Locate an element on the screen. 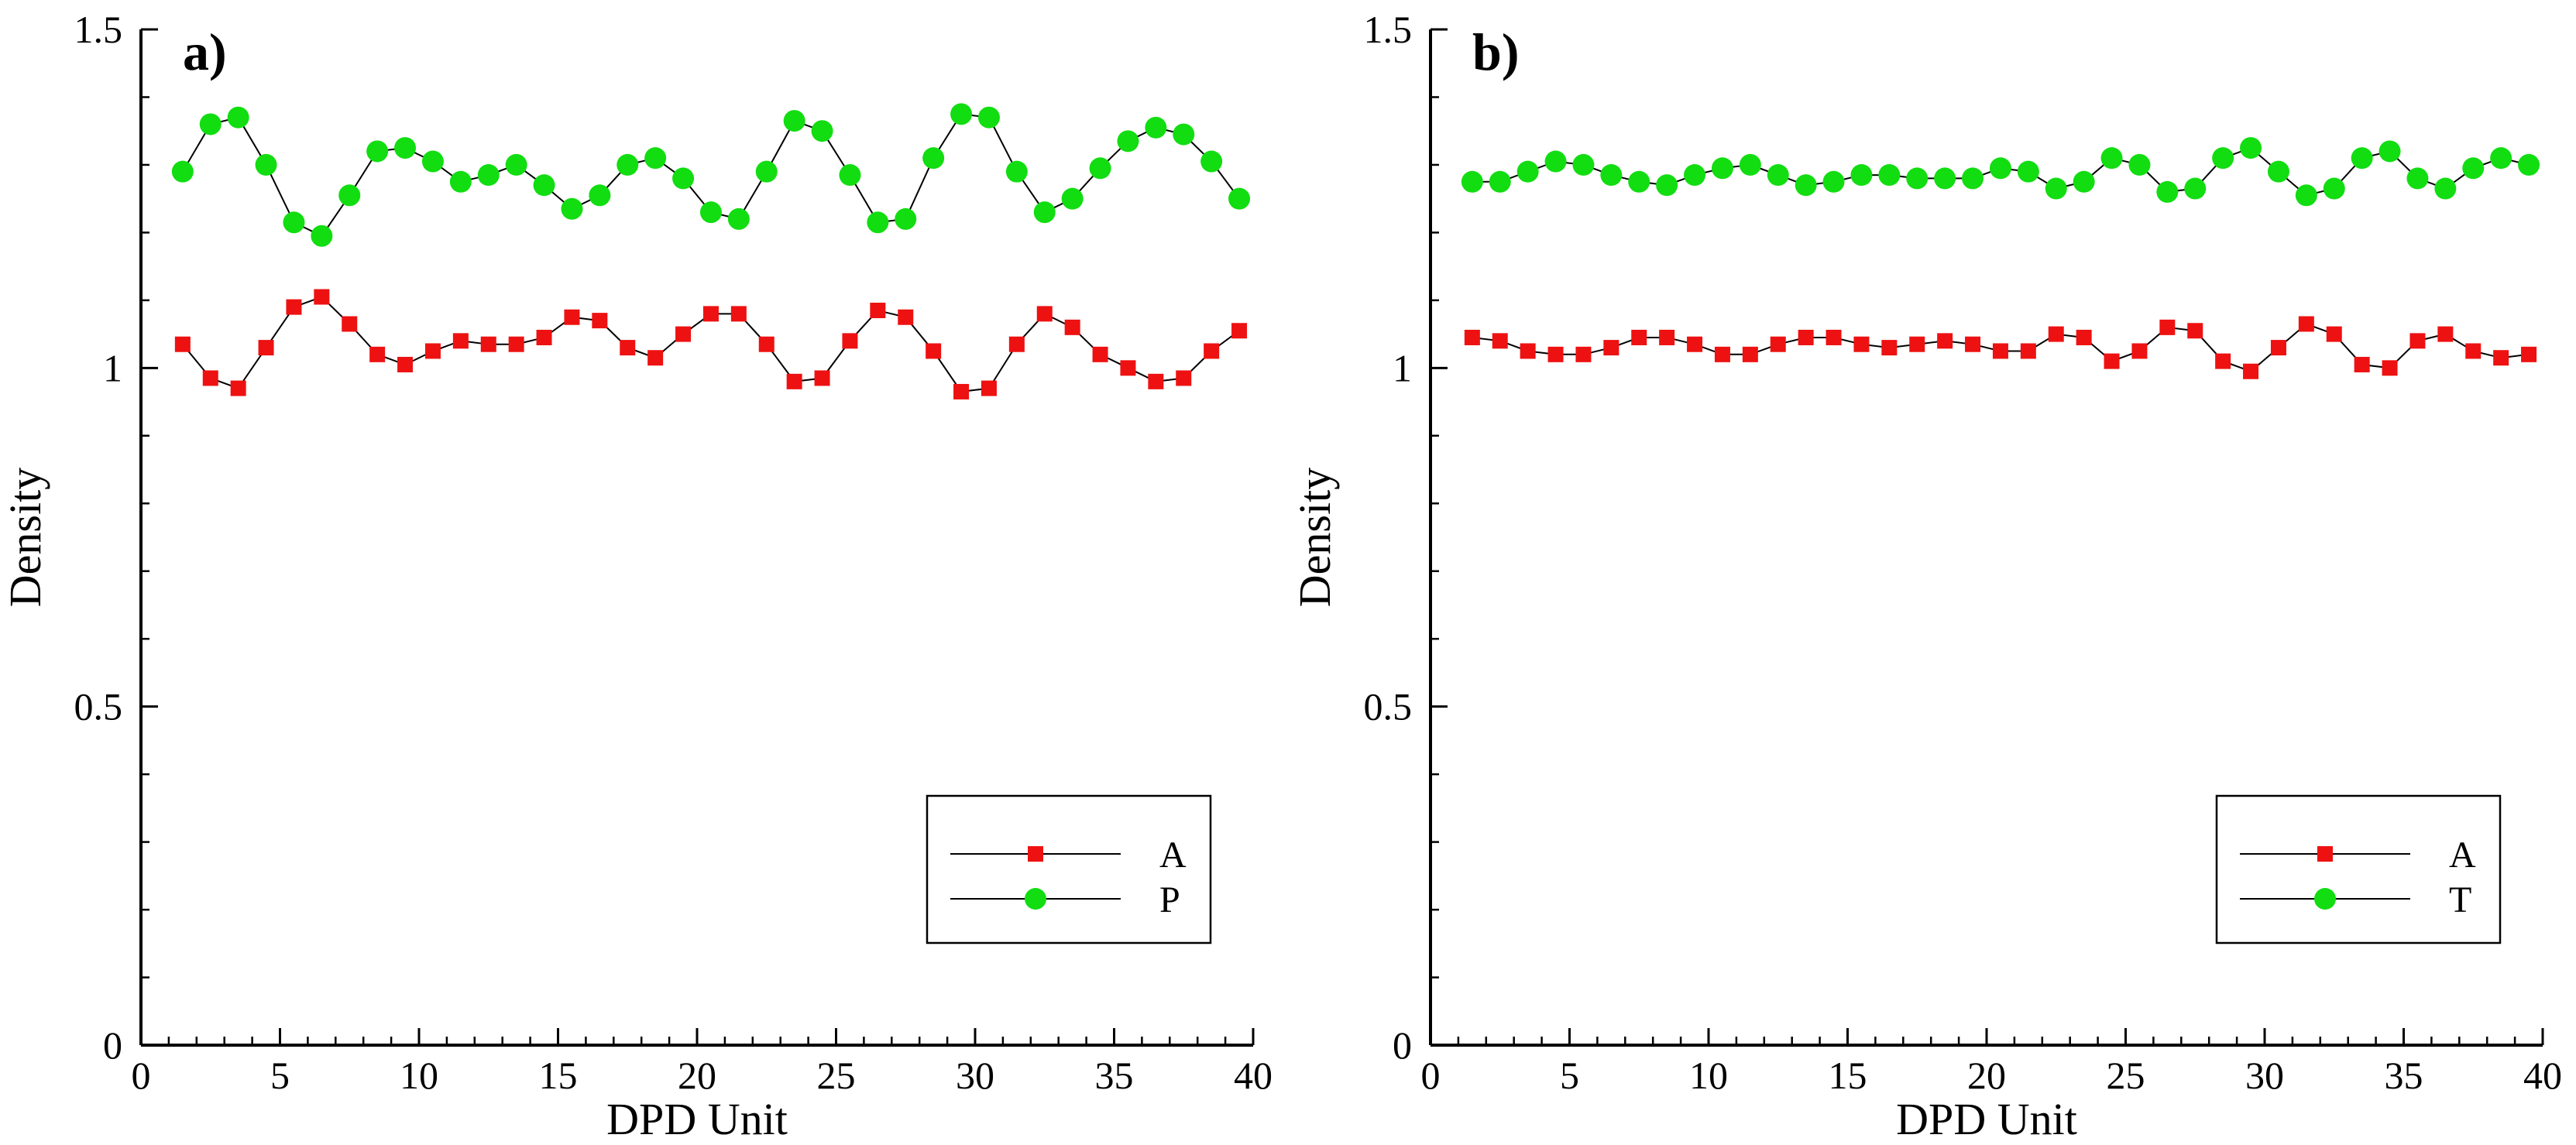 The height and width of the screenshot is (1145, 2576). x-tick-label-b: 35 is located at coordinates (2404, 1075).